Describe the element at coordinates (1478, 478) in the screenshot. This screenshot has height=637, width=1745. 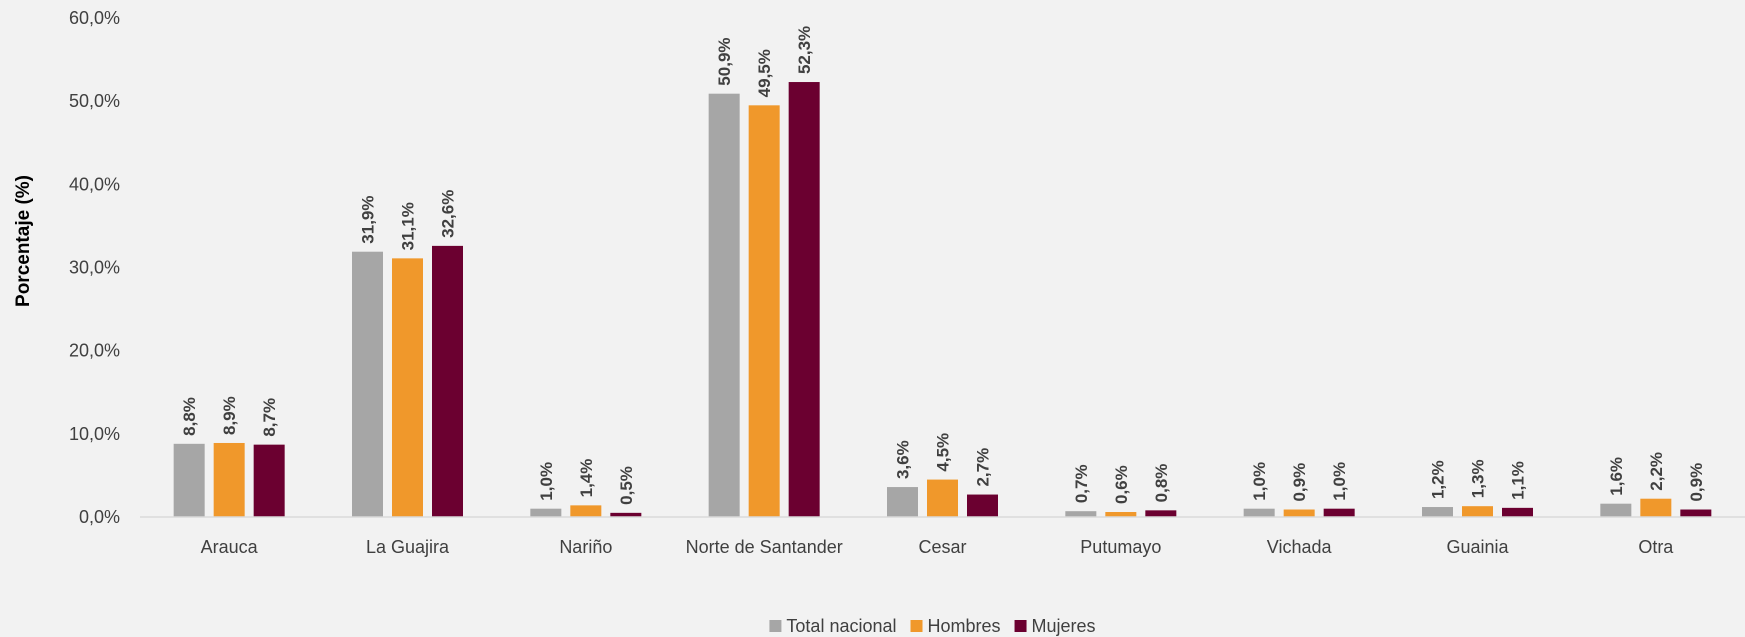
I see `data-label: 1,3%` at that location.